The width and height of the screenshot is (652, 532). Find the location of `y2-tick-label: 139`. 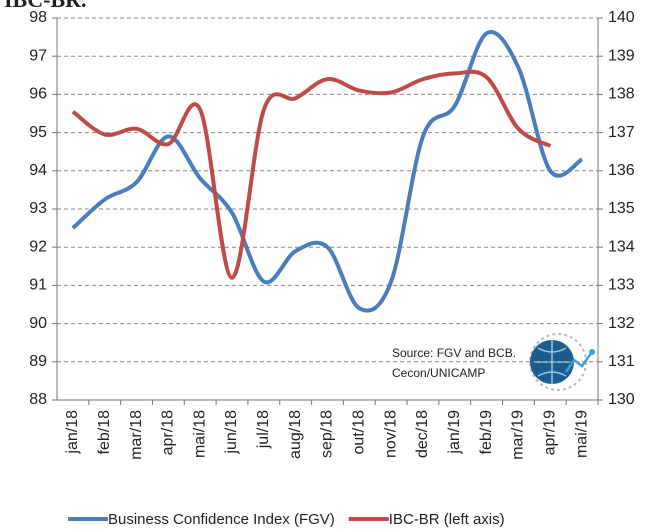

y2-tick-label: 139 is located at coordinates (621, 55).